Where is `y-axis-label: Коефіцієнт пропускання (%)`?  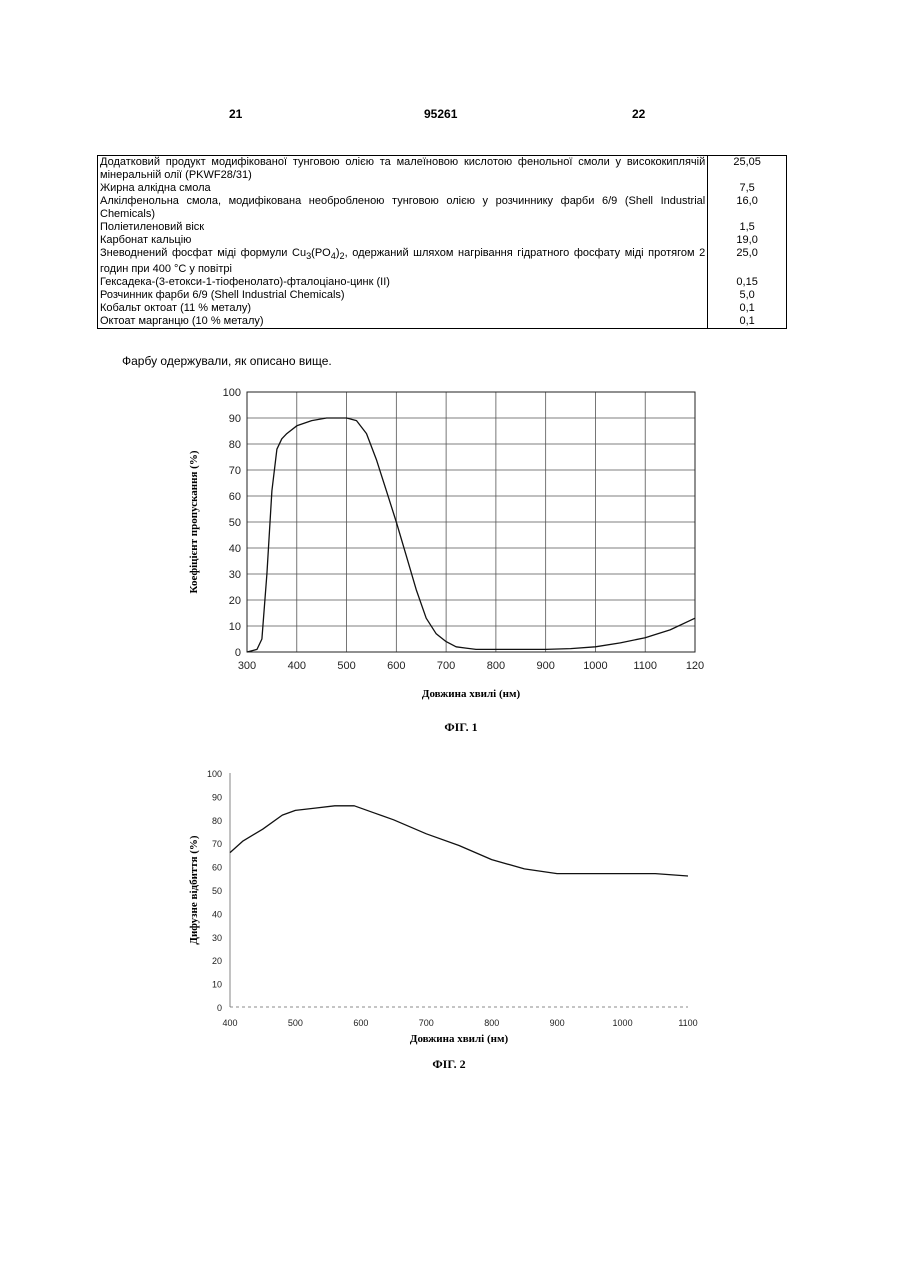
y-axis-label: Коефіцієнт пропускання (%) is located at coordinates (194, 521).